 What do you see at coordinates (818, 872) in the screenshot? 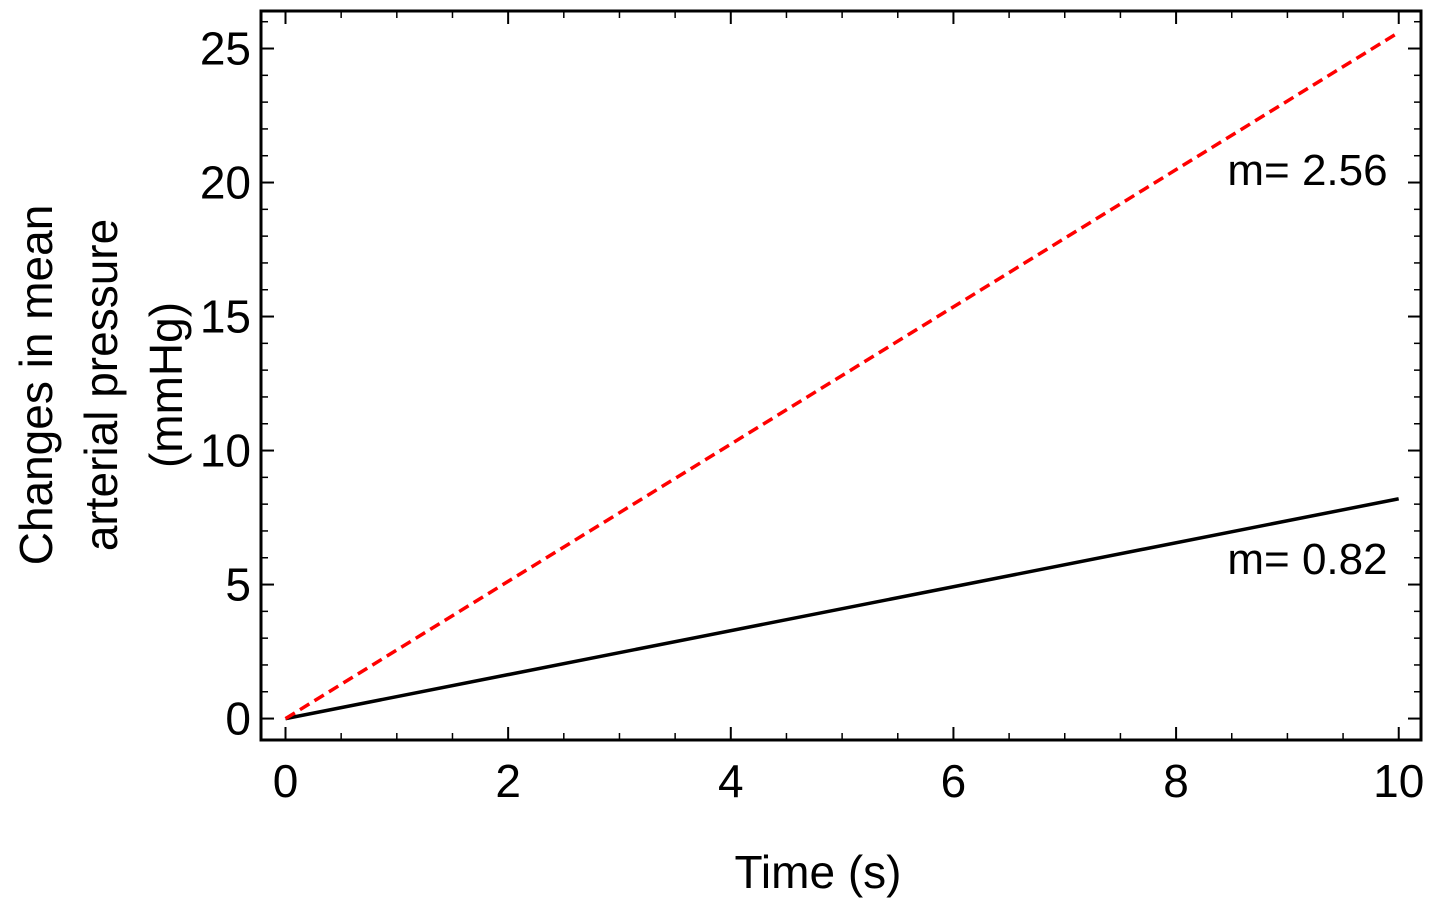
I see `x-axis-title: Time (s)` at bounding box center [818, 872].